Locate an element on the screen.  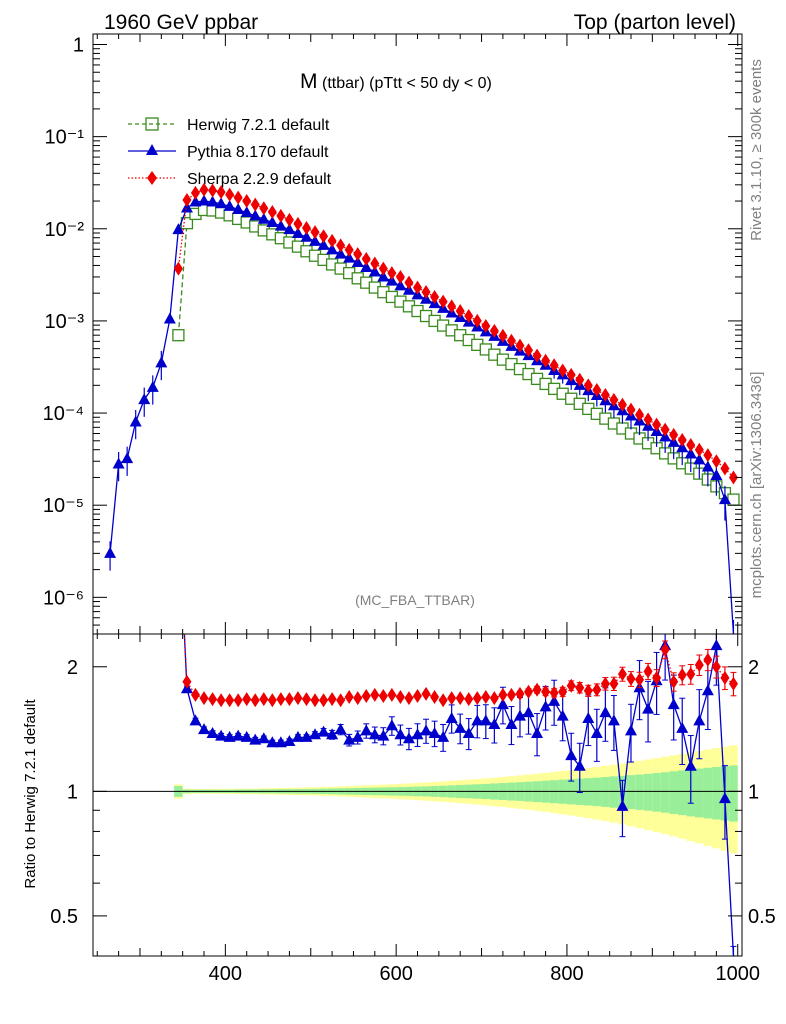
mcplots-label: mcplots.cern.ch [arXiv:1306.3436] is located at coordinates (756, 485).